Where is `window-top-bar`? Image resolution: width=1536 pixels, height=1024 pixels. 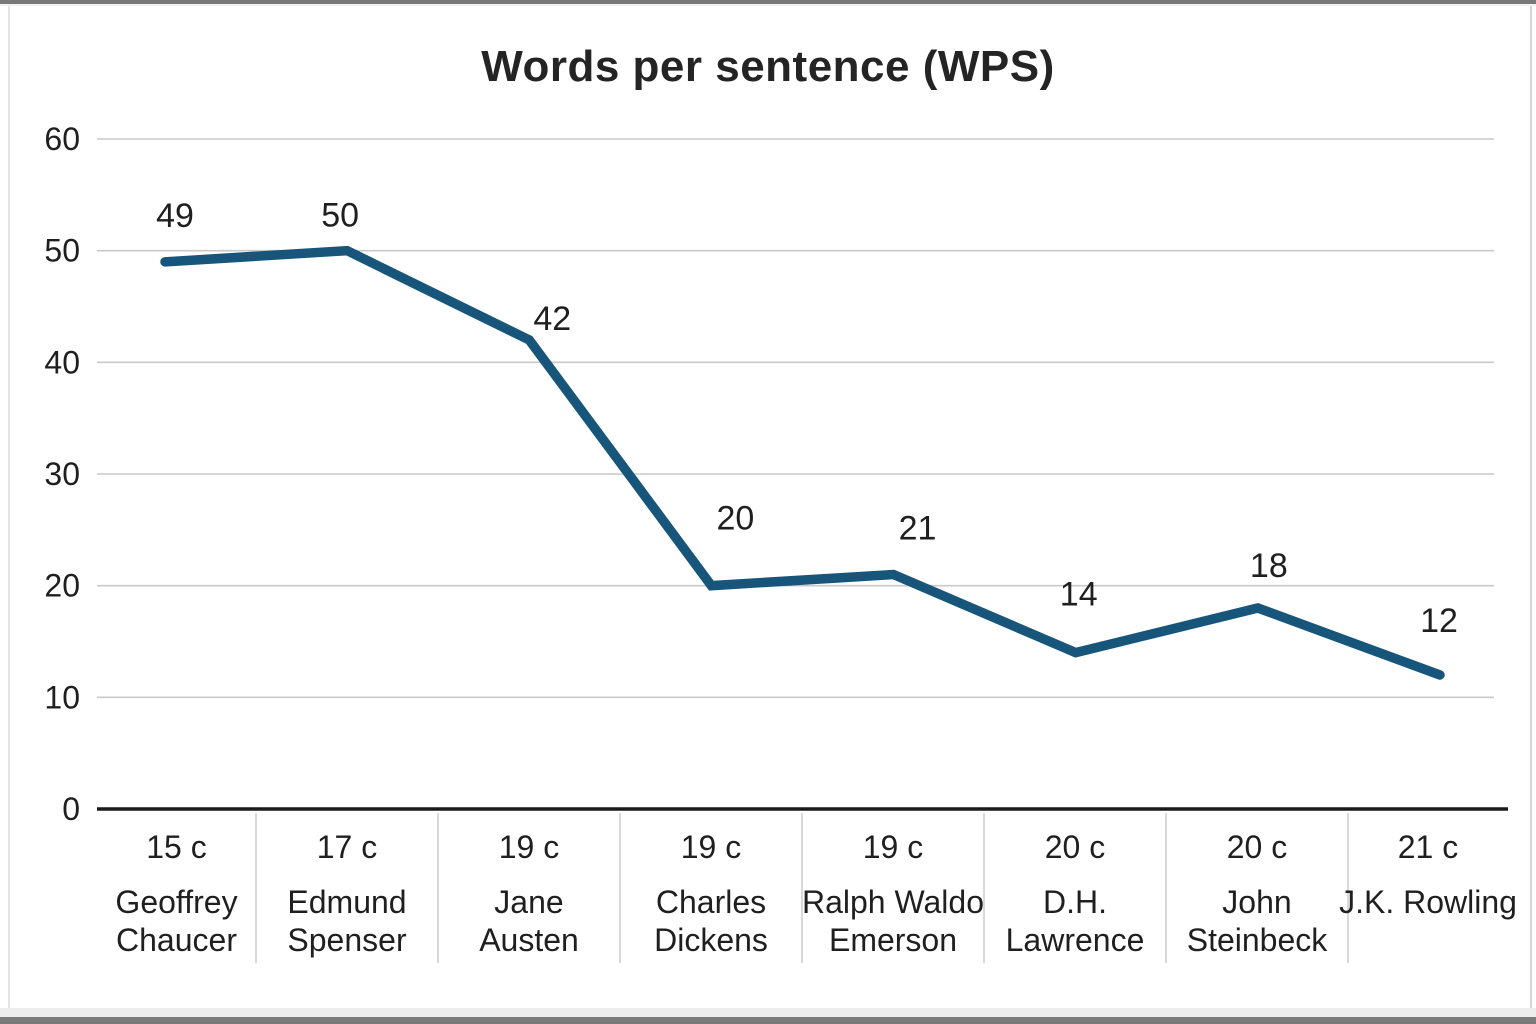 window-top-bar is located at coordinates (768, 3).